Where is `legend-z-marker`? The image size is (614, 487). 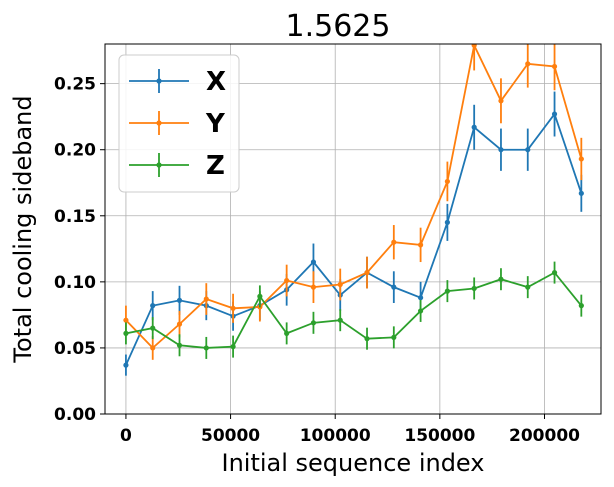 legend-z-marker is located at coordinates (159, 165).